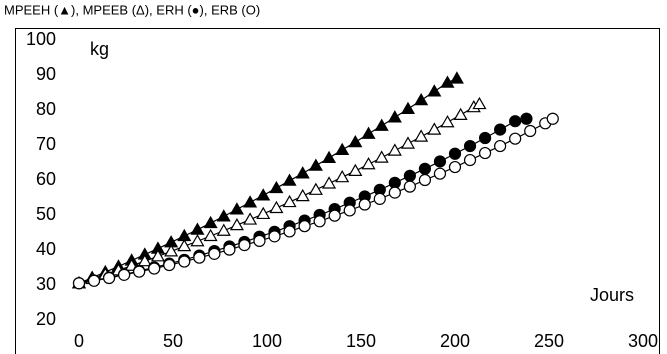 The height and width of the screenshot is (354, 667). I want to click on y-tick-label: 30, so click(46, 284).